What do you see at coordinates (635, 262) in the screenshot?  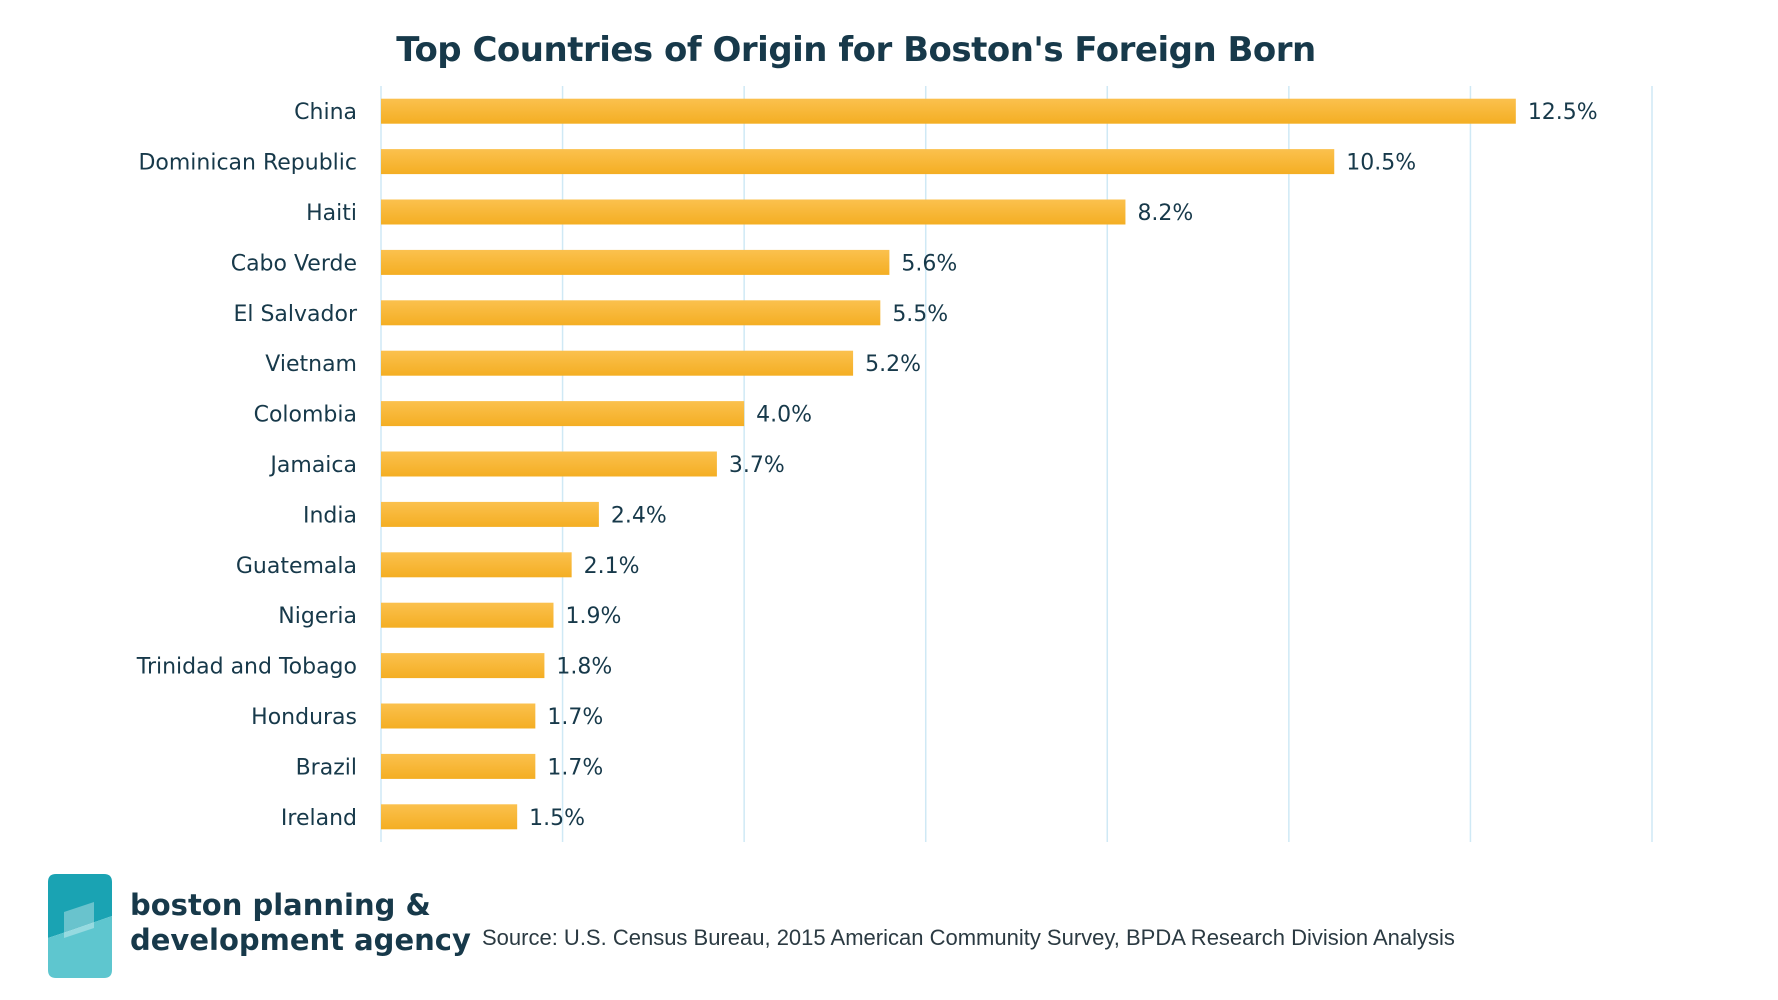 I see `bar-cabo-verde` at bounding box center [635, 262].